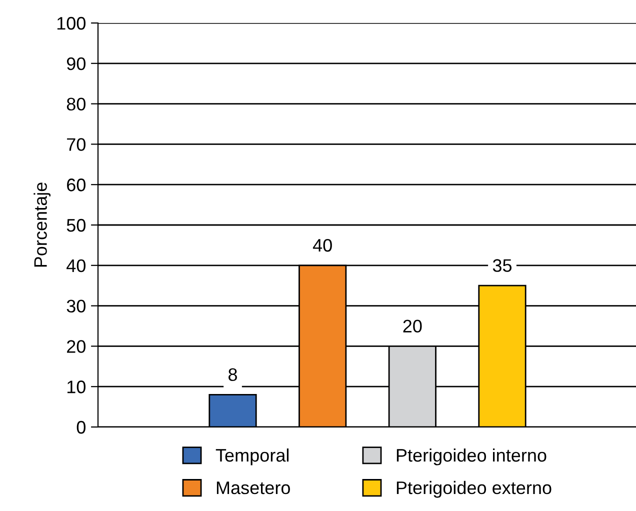 The height and width of the screenshot is (511, 636). I want to click on y-tick-label: 0, so click(81, 427).